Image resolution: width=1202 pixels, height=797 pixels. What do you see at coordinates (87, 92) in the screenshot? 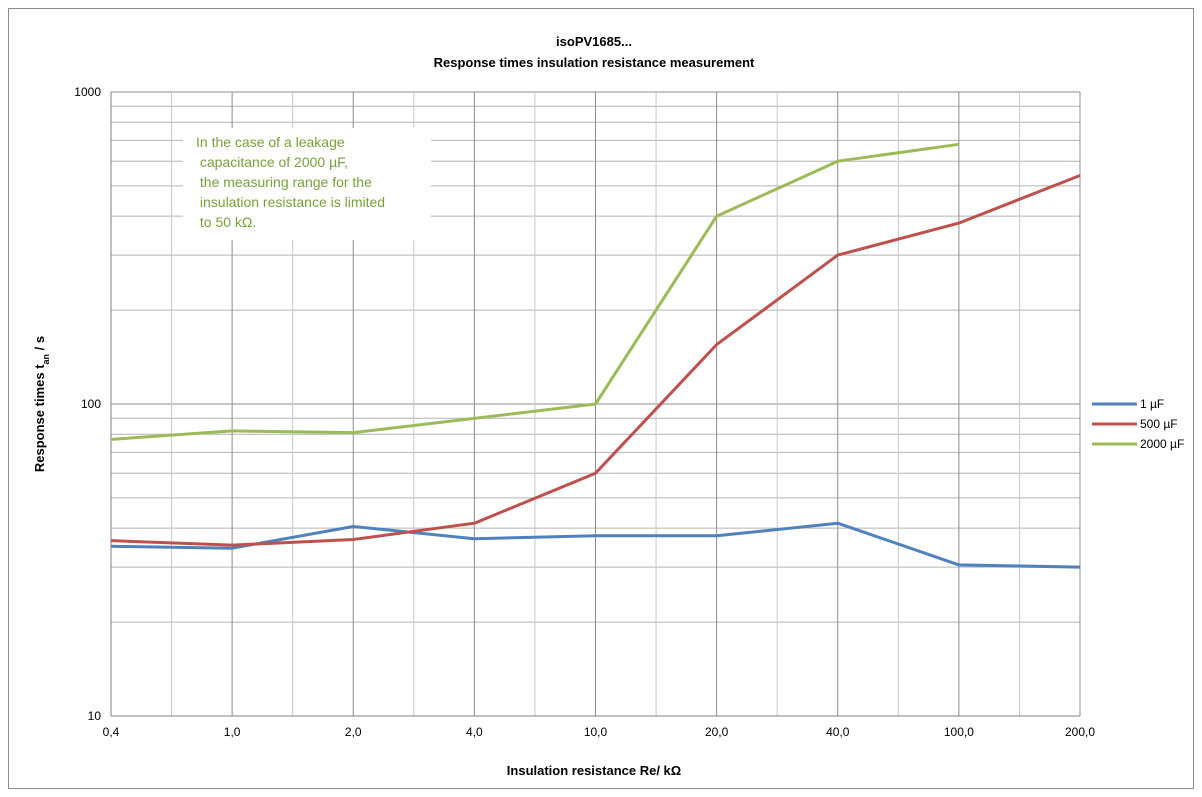
I see `y-tick-label: 1000` at bounding box center [87, 92].